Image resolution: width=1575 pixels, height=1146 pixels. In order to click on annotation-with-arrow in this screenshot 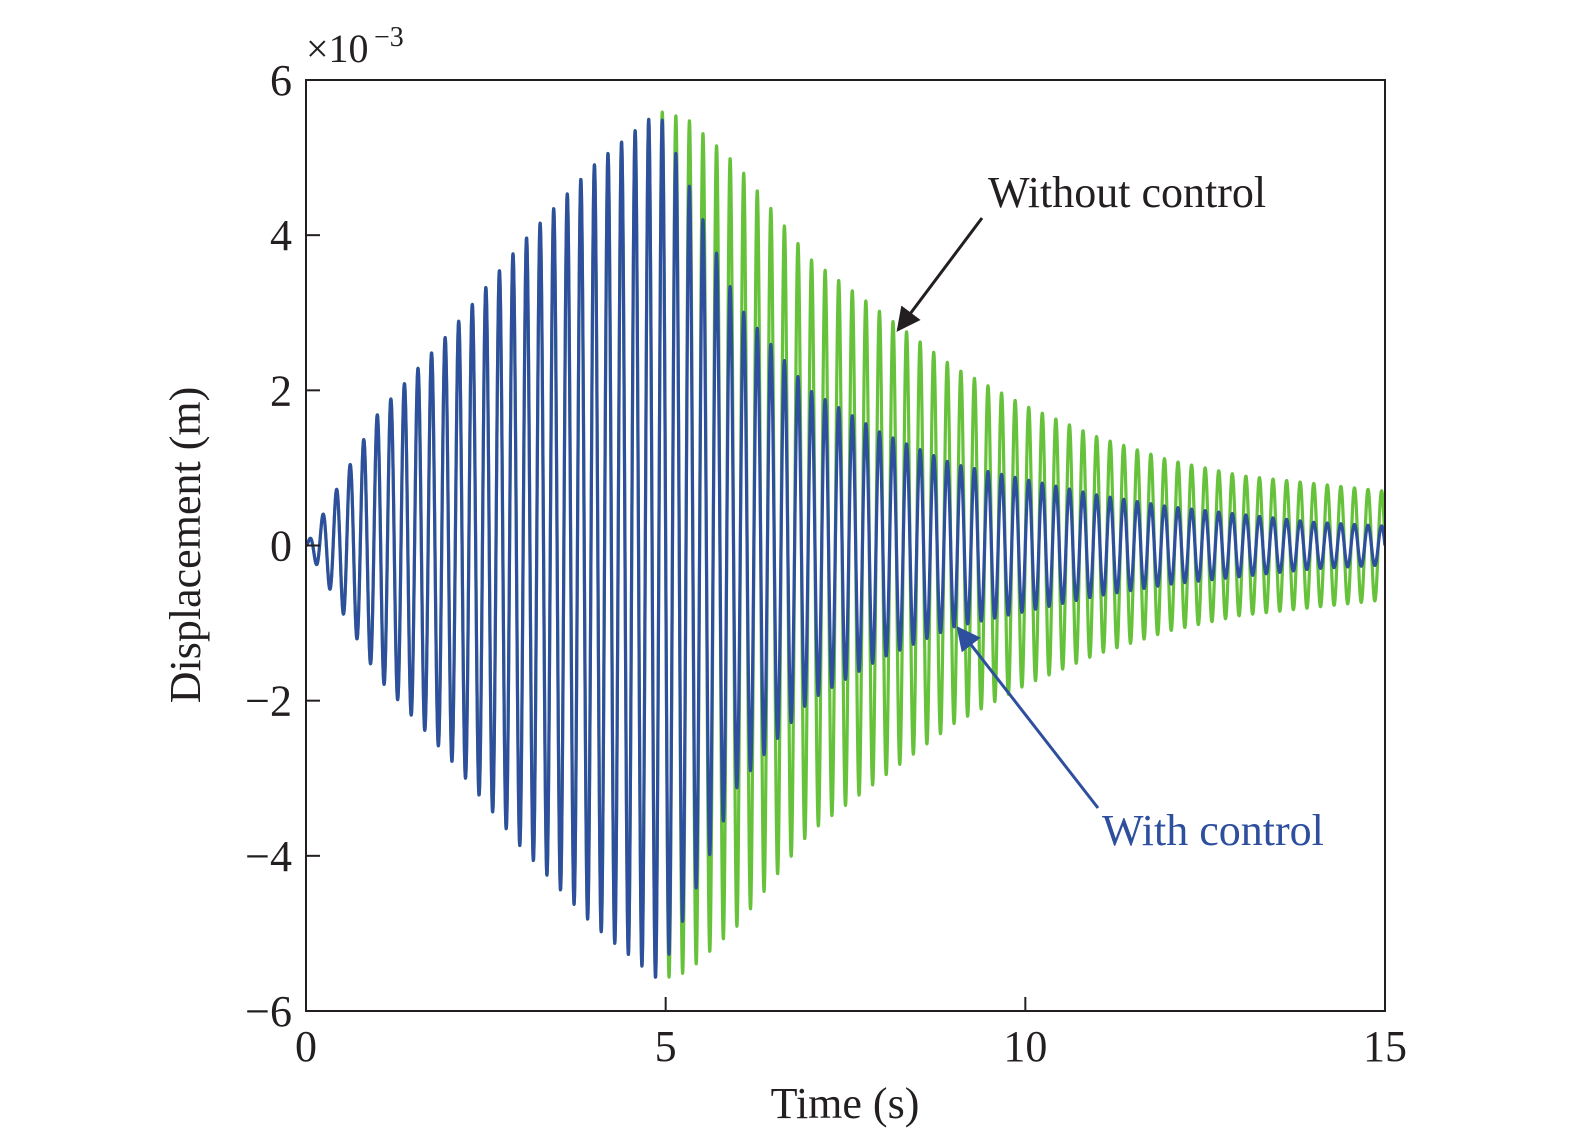, I will do `click(1028, 717)`.